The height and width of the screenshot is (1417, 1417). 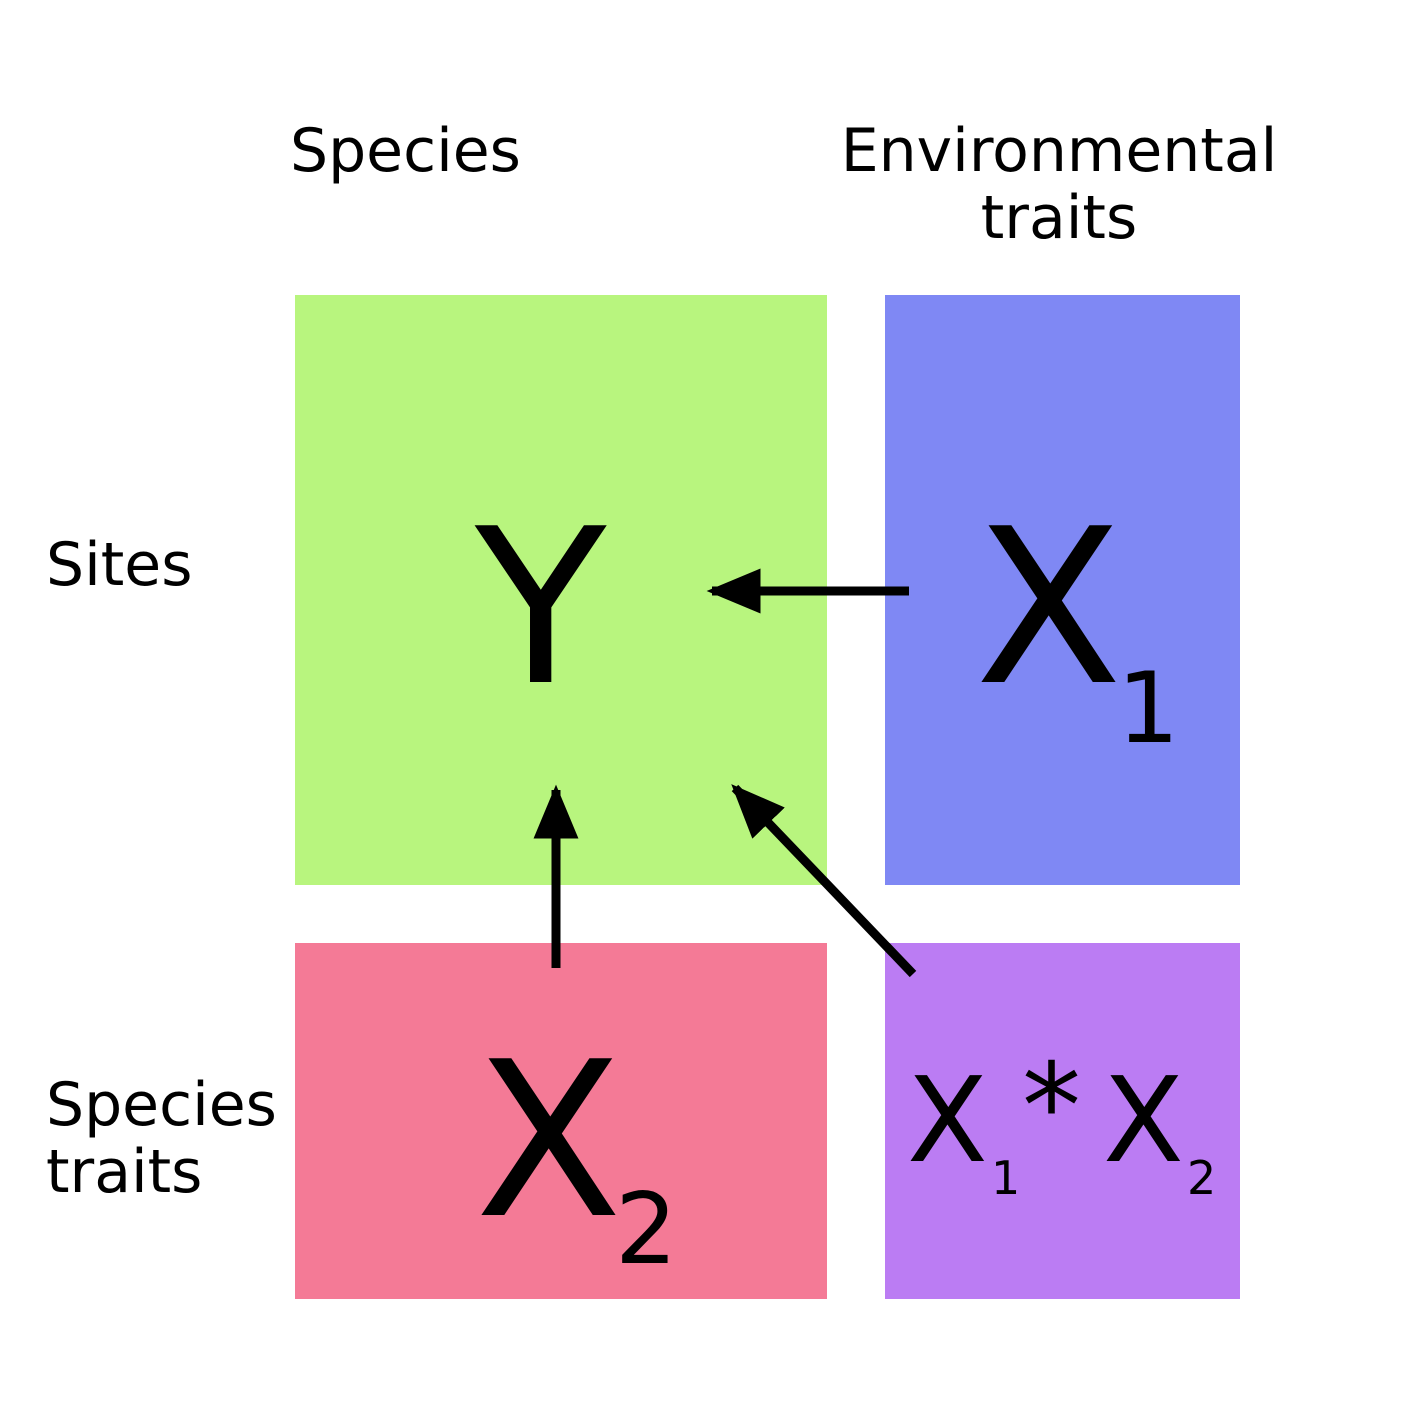 What do you see at coordinates (1006, 1178) in the screenshot?
I see `x1x2-first-subscript: 1` at bounding box center [1006, 1178].